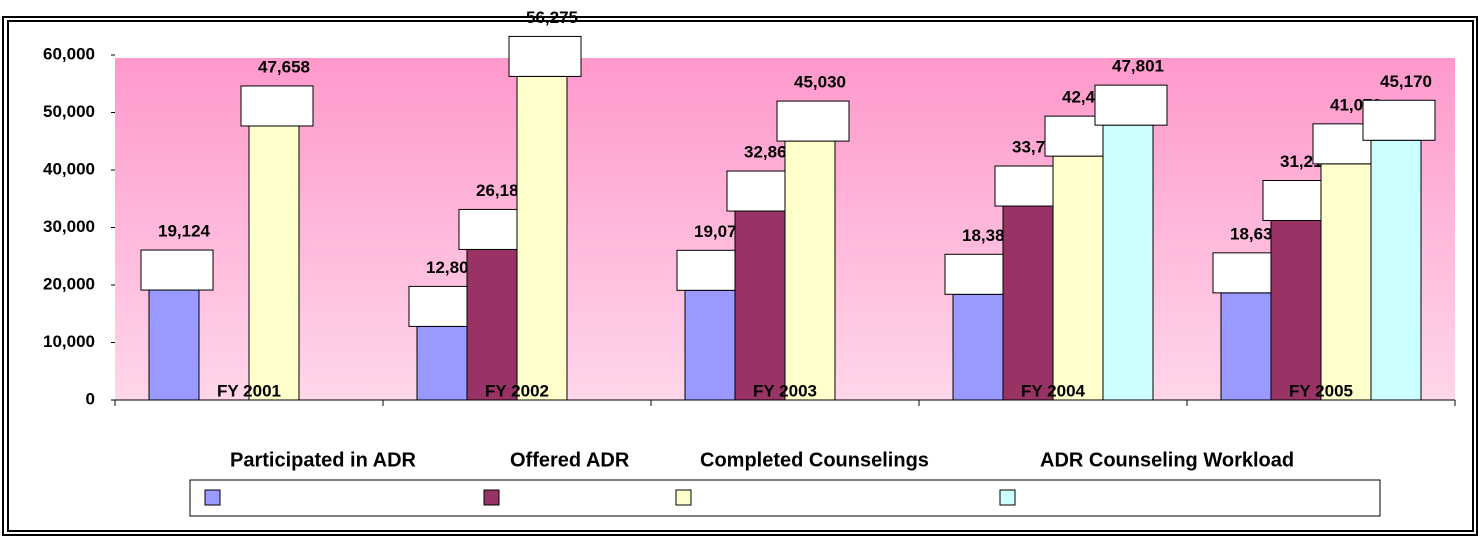 This screenshot has width=1481, height=543. I want to click on y-tick-label: 60,000, so click(69, 53).